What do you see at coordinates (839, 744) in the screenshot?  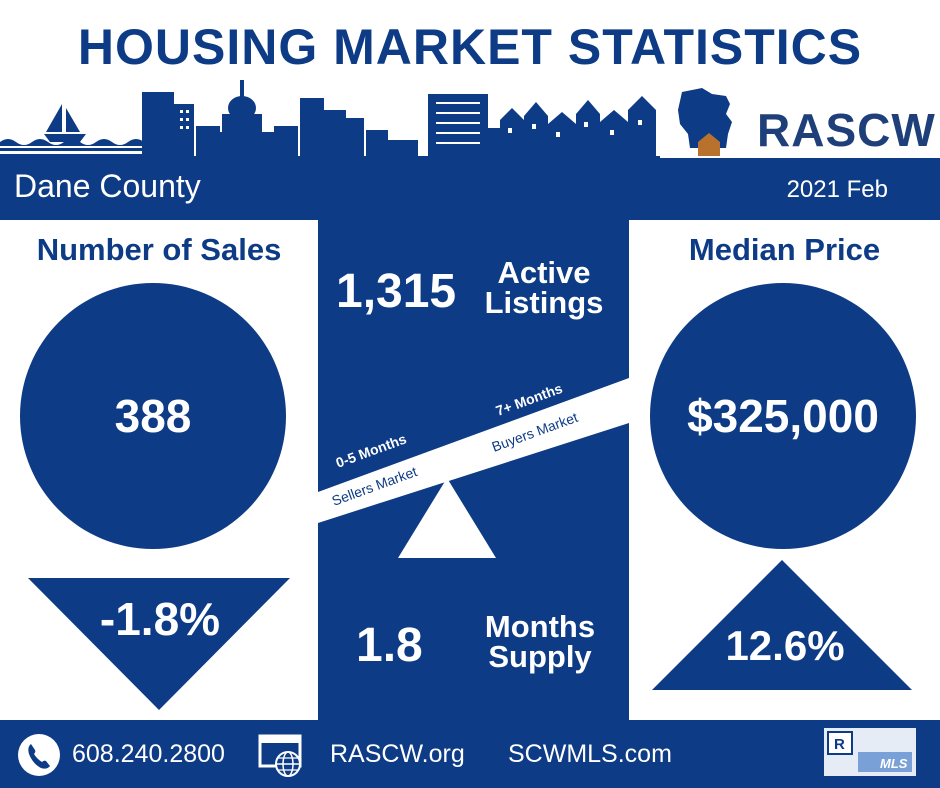 I see `svg-text: R` at bounding box center [839, 744].